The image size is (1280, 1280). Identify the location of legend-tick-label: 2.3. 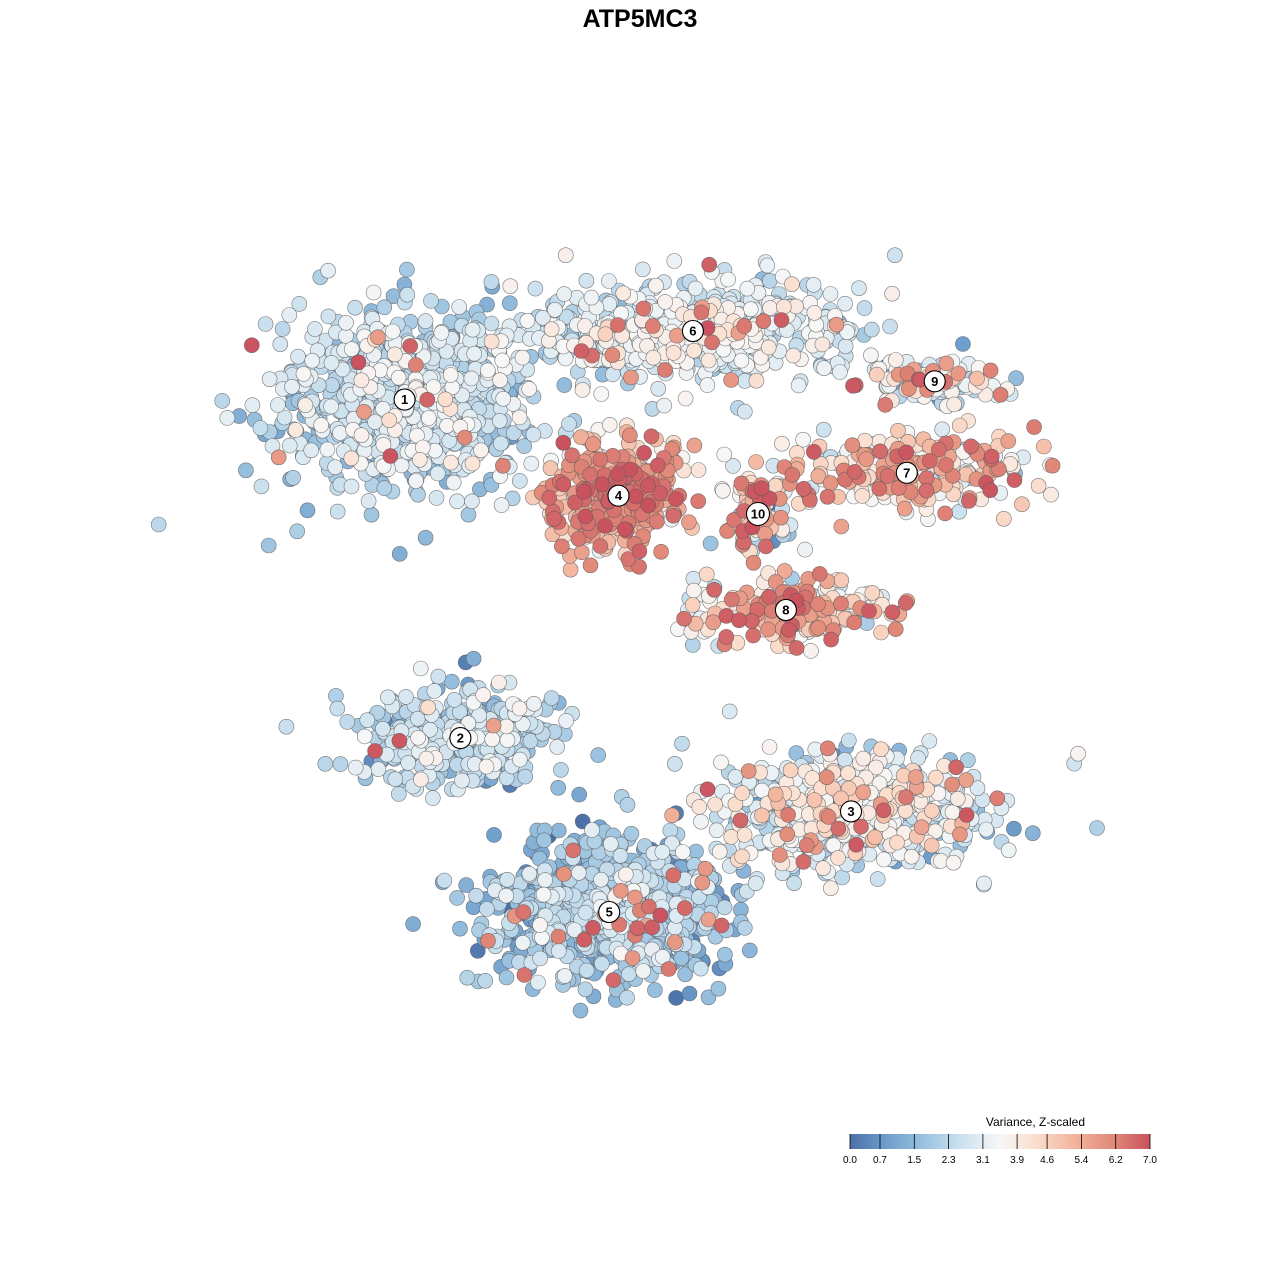
(949, 1160).